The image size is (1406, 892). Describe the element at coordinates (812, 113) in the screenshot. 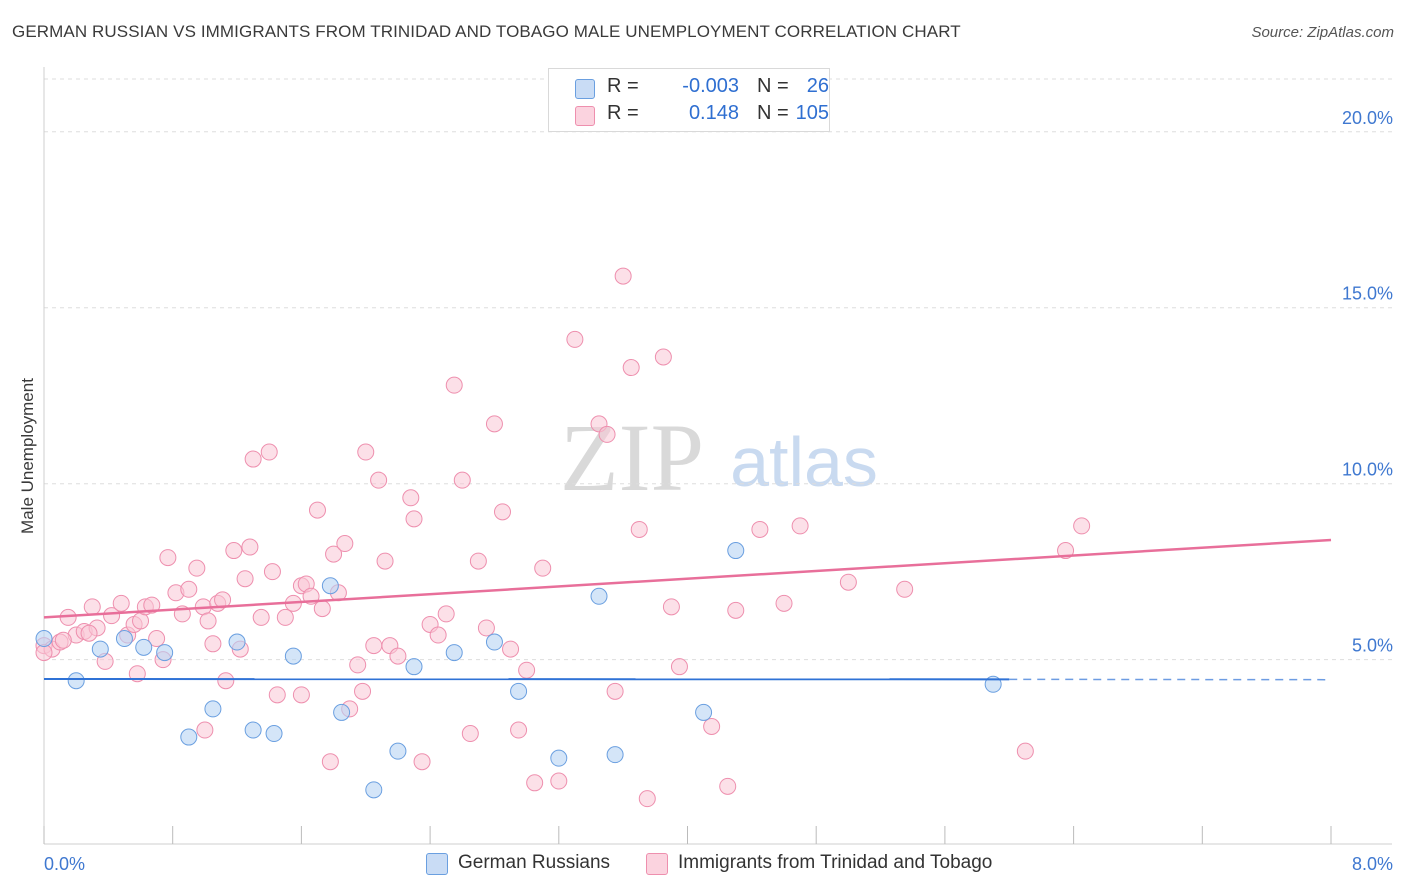

I see `legend-n-value: 105` at that location.